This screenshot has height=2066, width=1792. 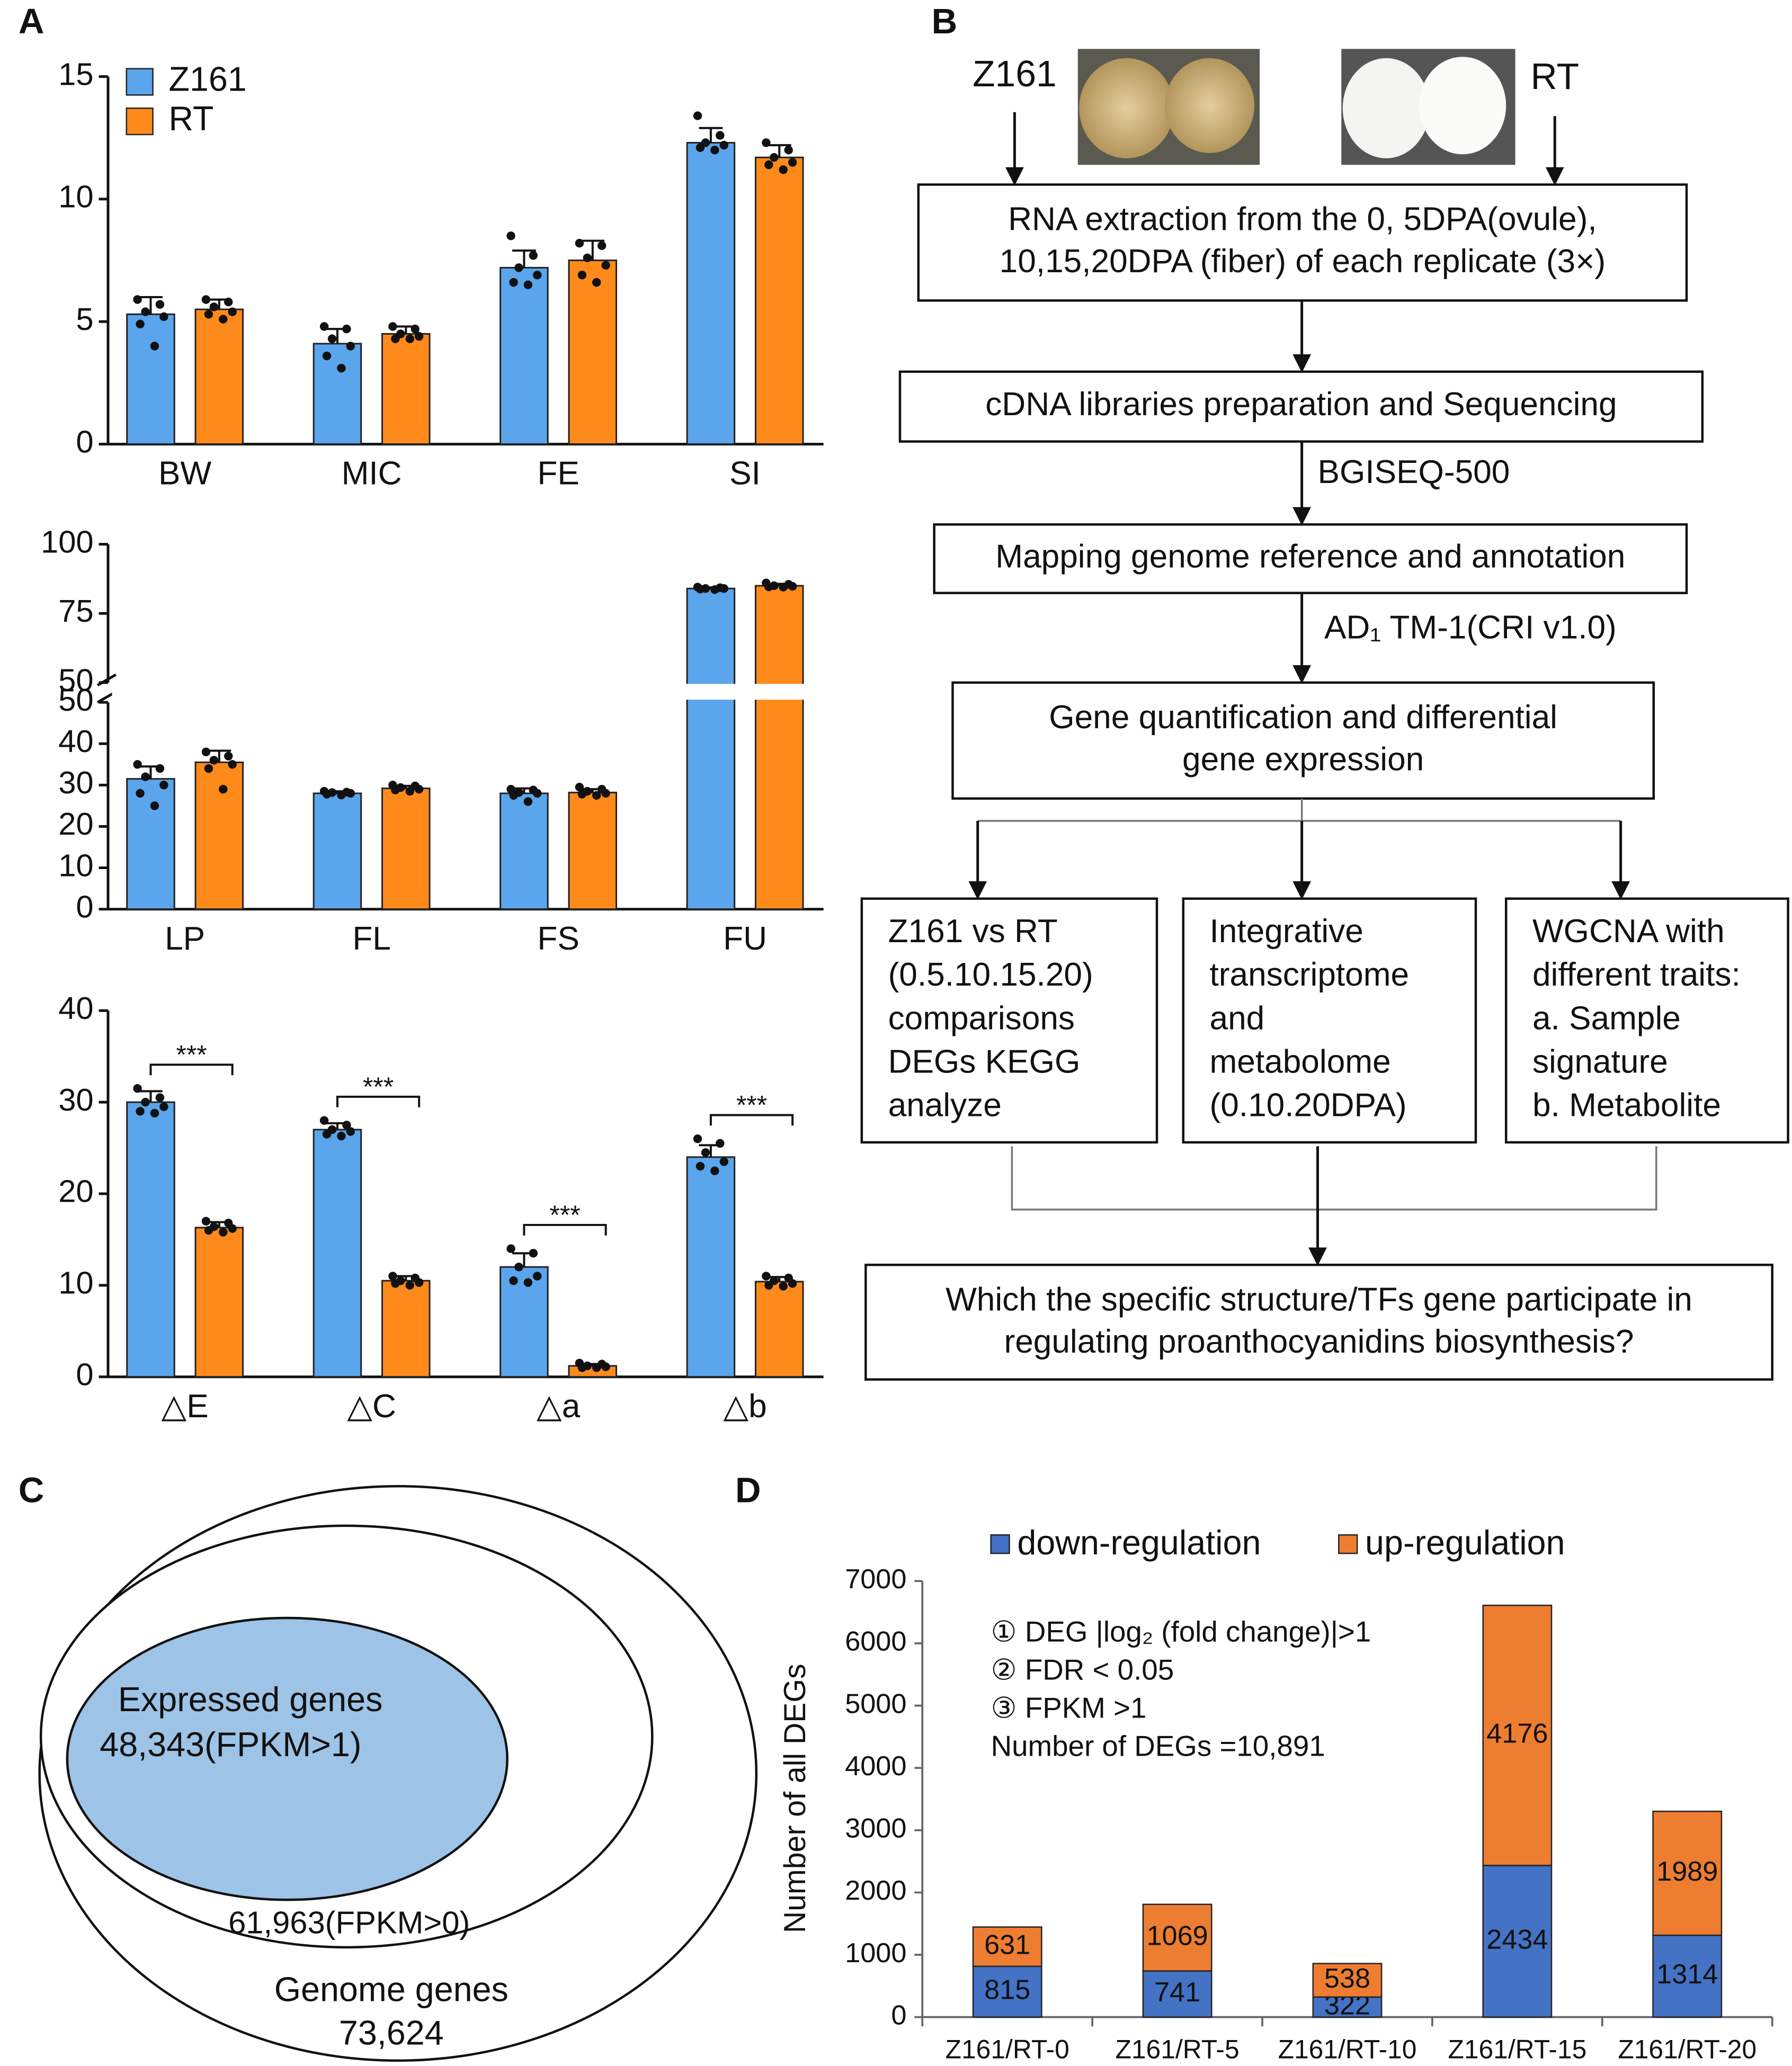 What do you see at coordinates (1309, 1105) in the screenshot?
I see `flow-text: (0.10.20DPA)` at bounding box center [1309, 1105].